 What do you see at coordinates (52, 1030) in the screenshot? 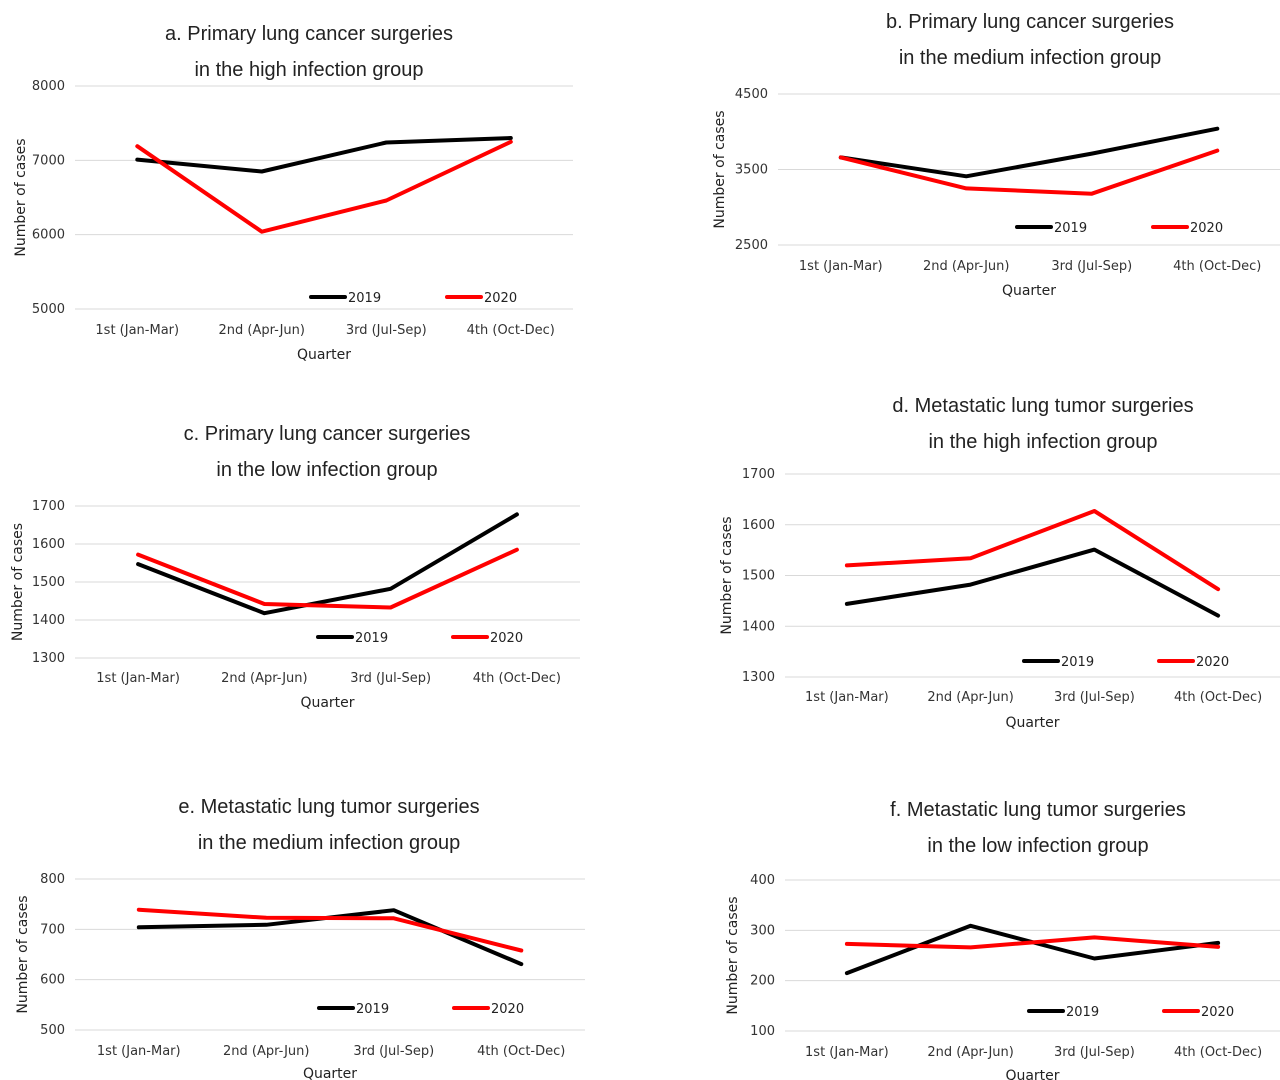
I see `y-tick-label: 500` at bounding box center [52, 1030].